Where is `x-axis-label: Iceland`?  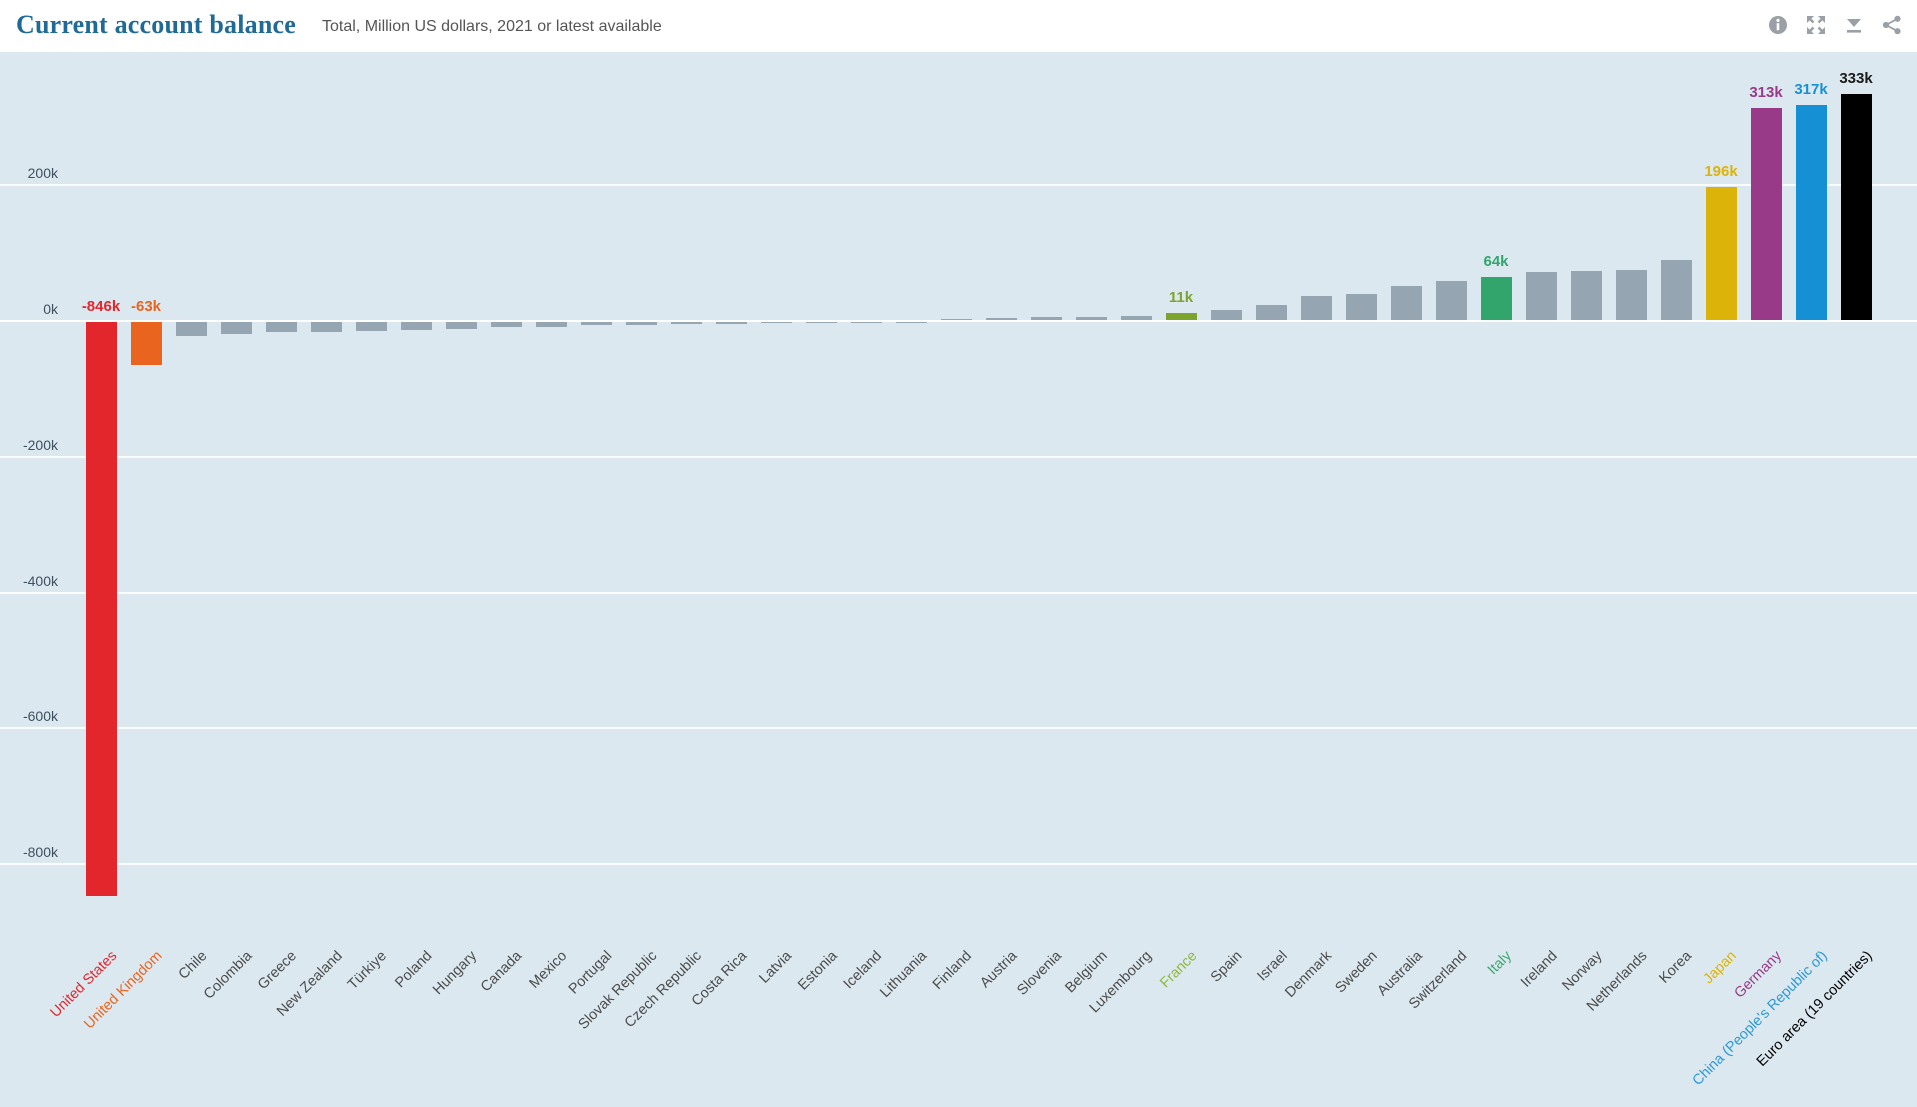 x-axis-label: Iceland is located at coordinates (863, 970).